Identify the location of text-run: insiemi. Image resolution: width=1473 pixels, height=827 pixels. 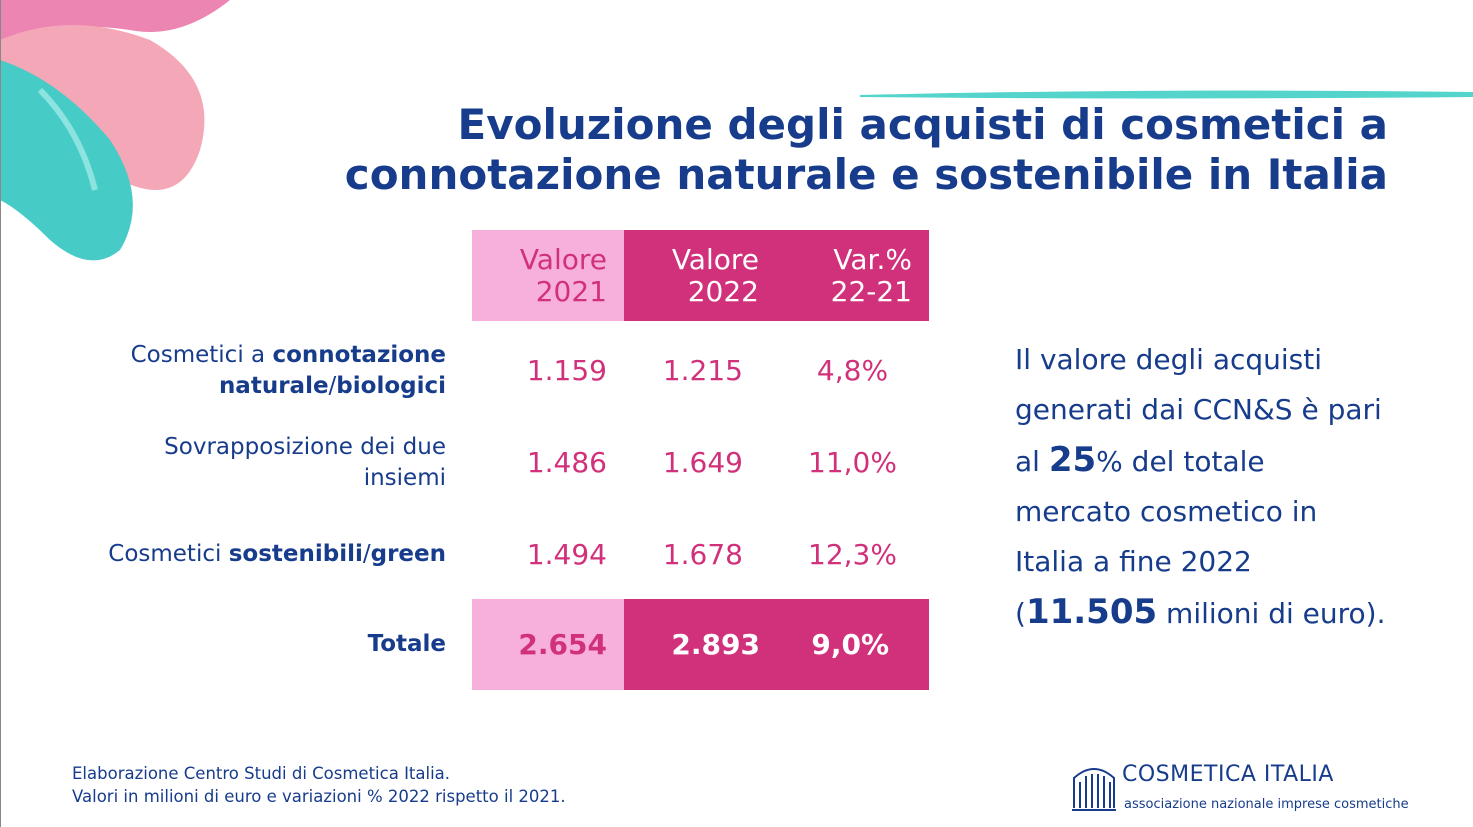
(404, 477).